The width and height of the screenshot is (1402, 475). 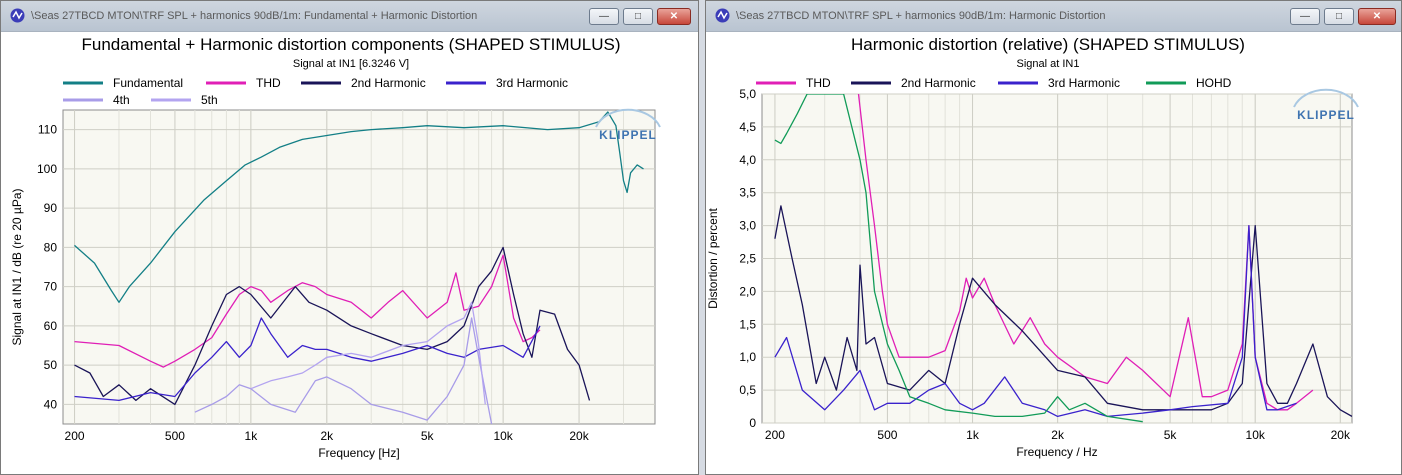 I want to click on y-tick-label: 80, so click(x=51, y=247).